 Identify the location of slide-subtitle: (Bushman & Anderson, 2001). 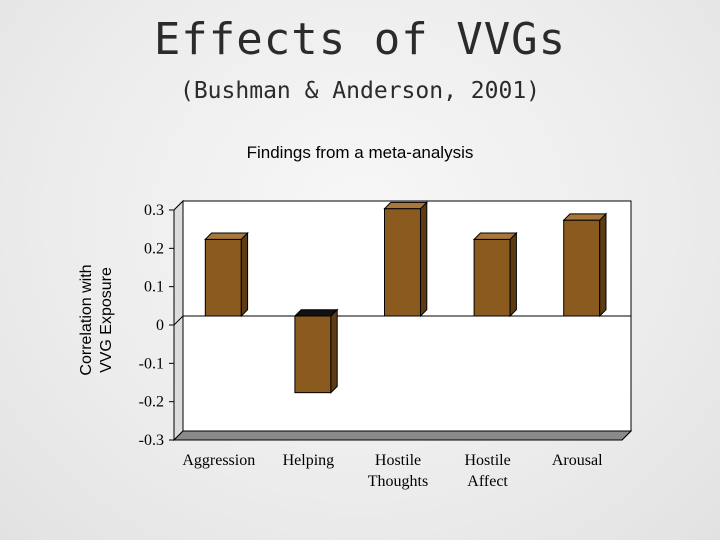
(360, 91).